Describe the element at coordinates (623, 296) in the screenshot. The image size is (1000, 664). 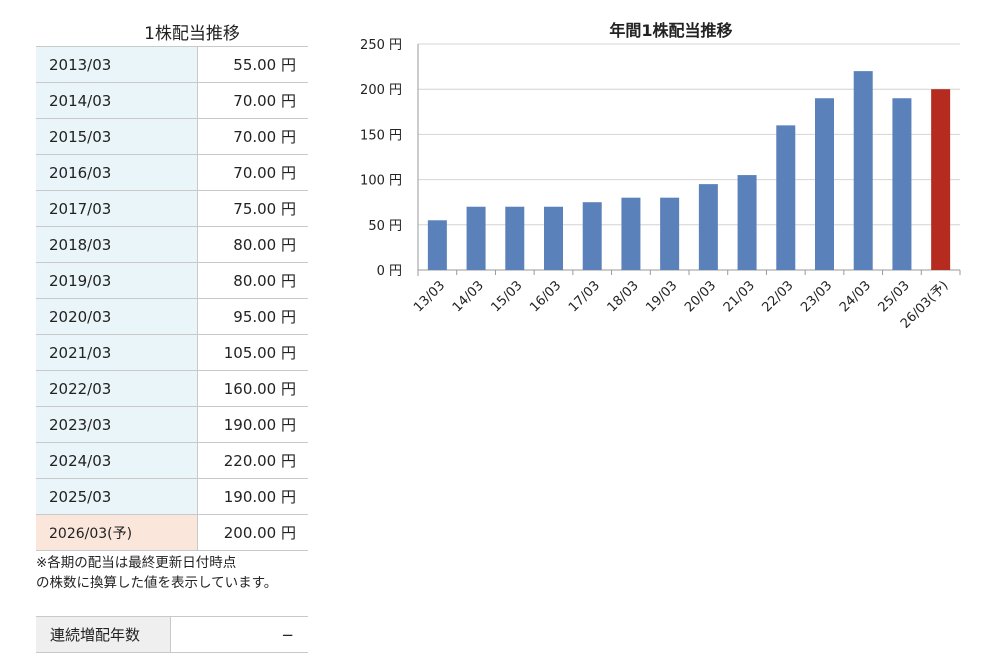
I see `x-tick-label: 18/03` at that location.